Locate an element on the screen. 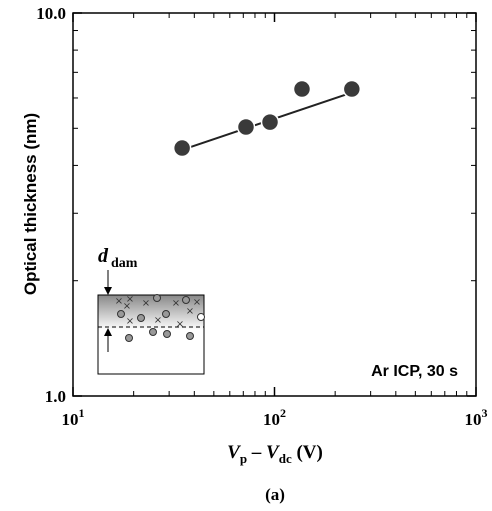 The width and height of the screenshot is (492, 511). x-tick-exponent: 1 is located at coordinates (82, 413).